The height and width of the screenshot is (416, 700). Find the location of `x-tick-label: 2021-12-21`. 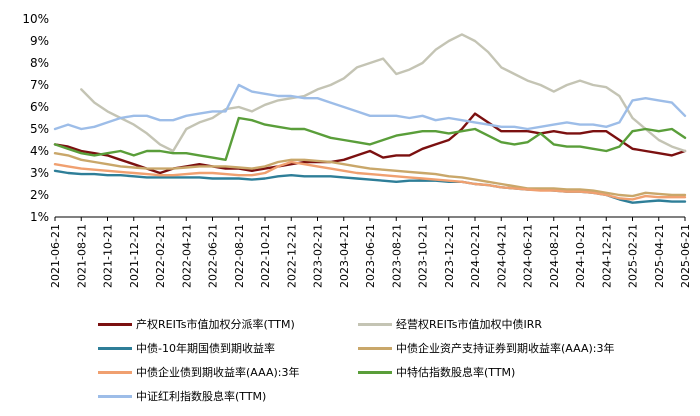

x-tick-label: 2021-12-21 is located at coordinates (134, 256).